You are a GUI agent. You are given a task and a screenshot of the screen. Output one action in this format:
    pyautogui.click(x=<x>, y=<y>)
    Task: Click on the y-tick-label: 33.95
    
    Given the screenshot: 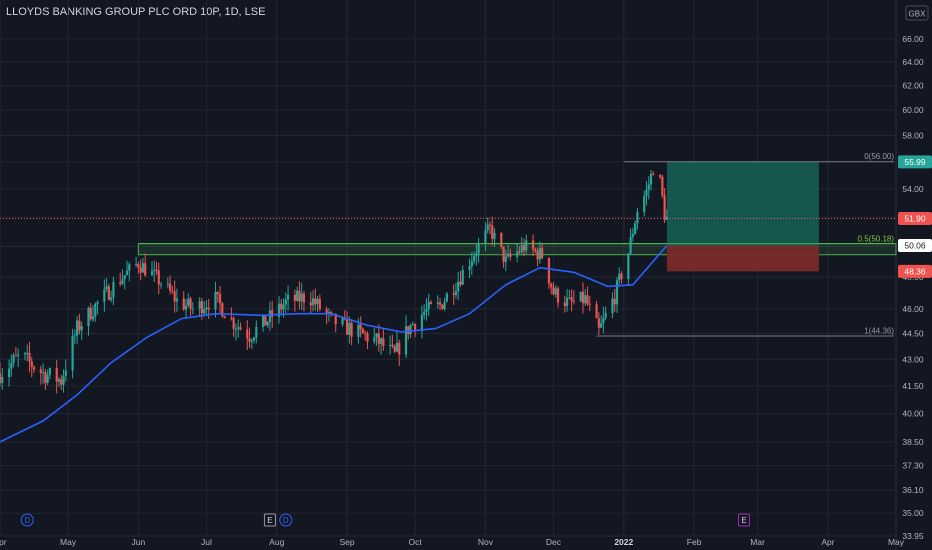 What is the action you would take?
    pyautogui.click(x=913, y=536)
    